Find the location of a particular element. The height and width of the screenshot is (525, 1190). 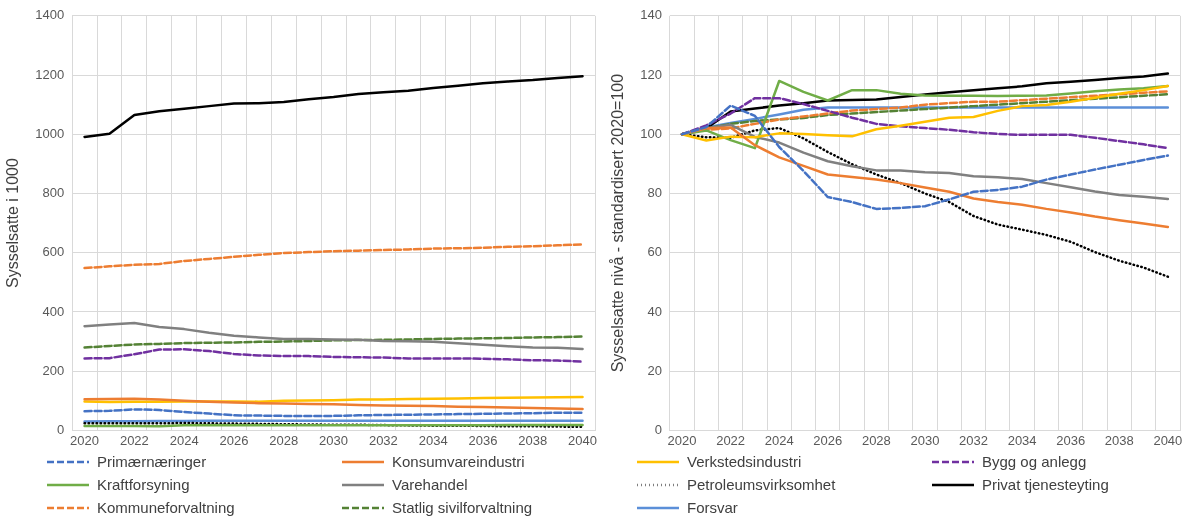

legend-label: Kraftforsyning is located at coordinates (143, 484).